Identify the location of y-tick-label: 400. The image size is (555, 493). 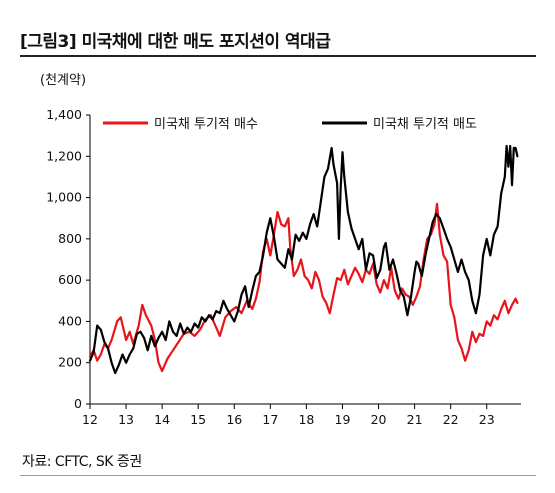
(70, 320).